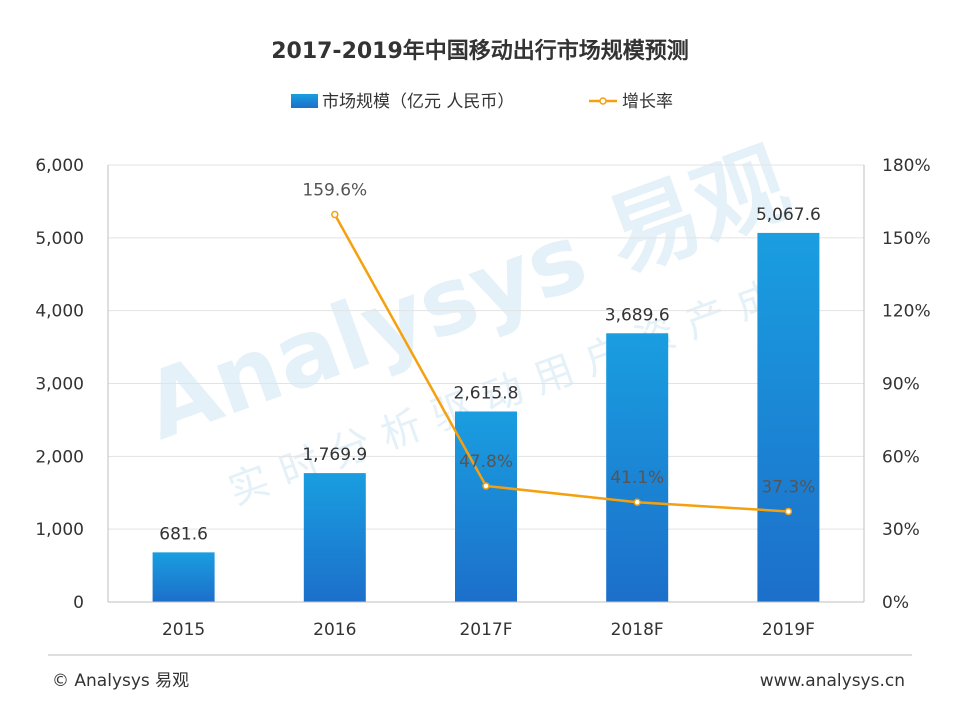 The image size is (960, 720). Describe the element at coordinates (334, 630) in the screenshot. I see `x-tick-label: 2016` at that location.